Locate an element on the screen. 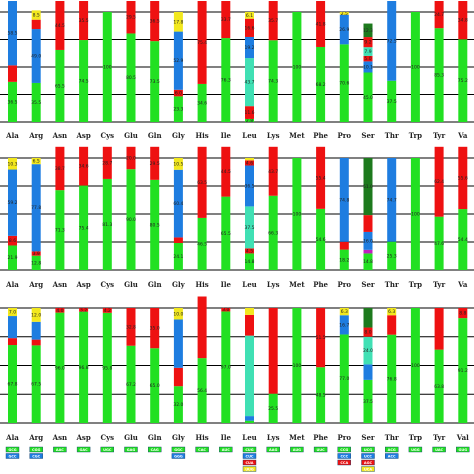  data-label: 35.0 is located at coordinates (155, 329).